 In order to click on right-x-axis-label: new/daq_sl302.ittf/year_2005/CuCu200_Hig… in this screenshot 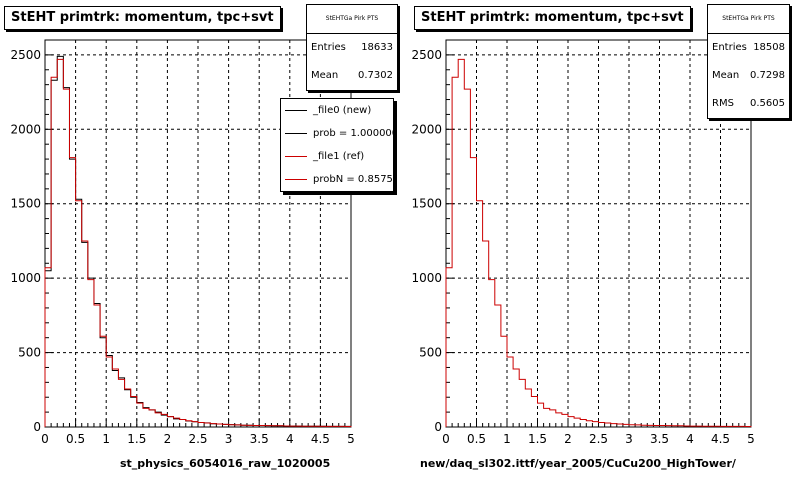, I will do `click(578, 463)`.